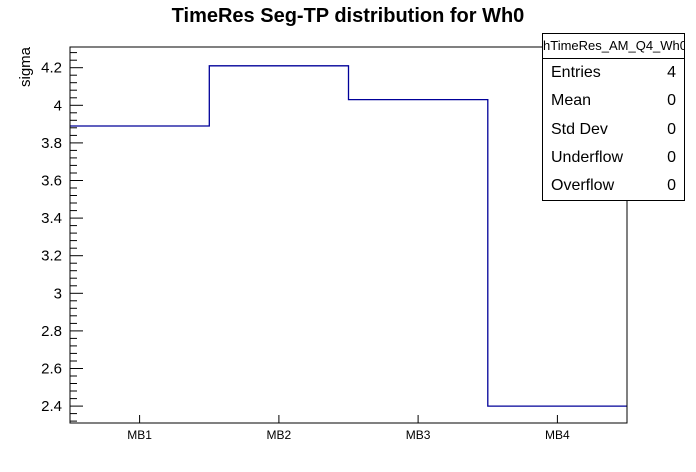  Describe the element at coordinates (613, 46) in the screenshot. I see `stats-box-title: hTimeRes_AM_Q4_Wh0` at that location.